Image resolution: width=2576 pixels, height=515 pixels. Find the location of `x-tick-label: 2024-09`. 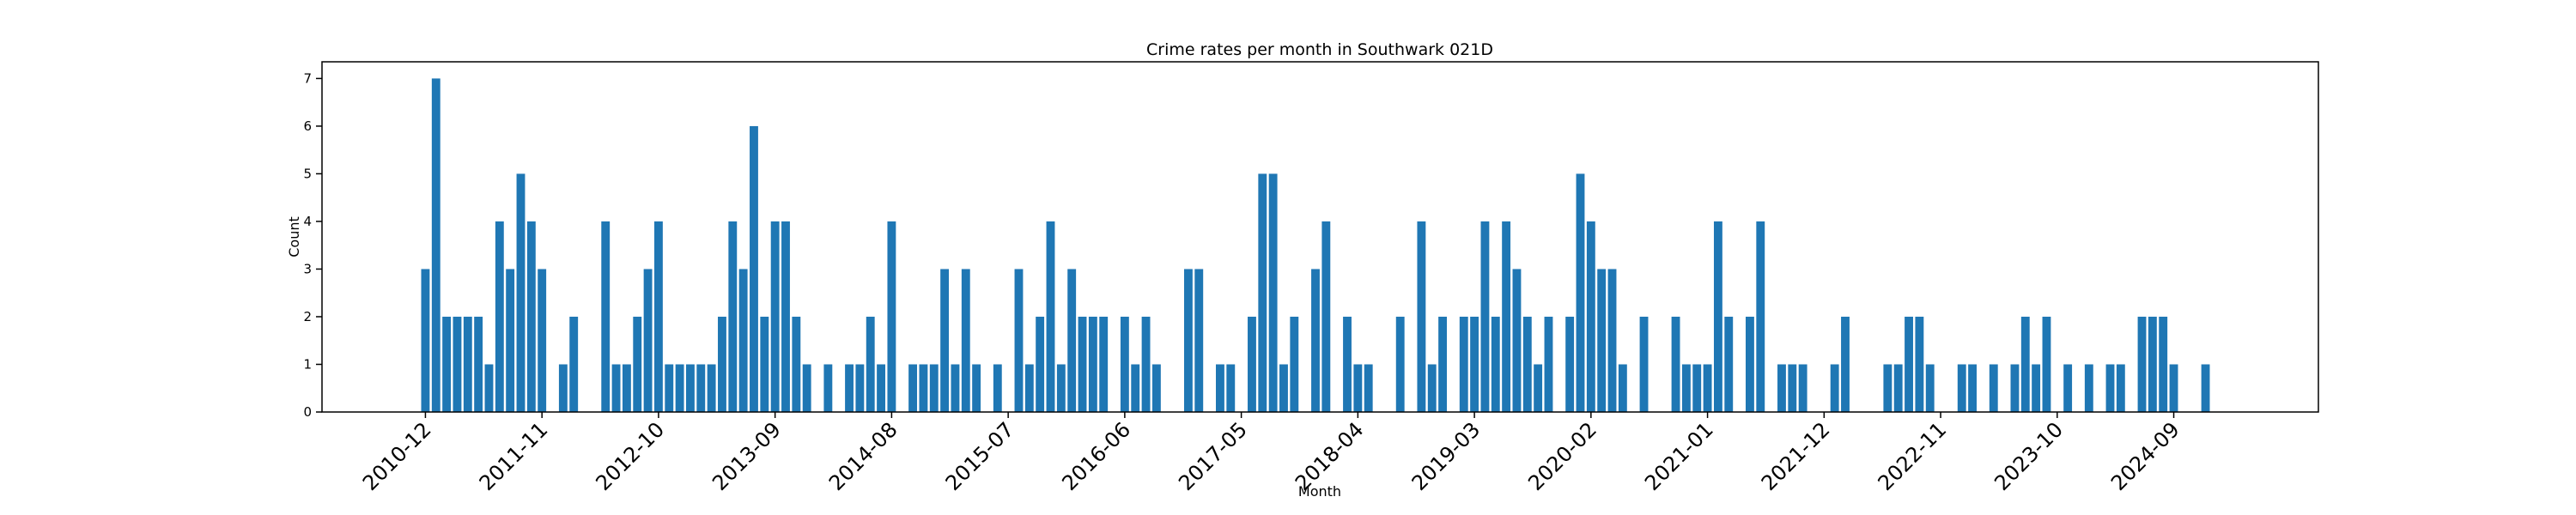

x-tick-label: 2024-09 is located at coordinates (2145, 456).